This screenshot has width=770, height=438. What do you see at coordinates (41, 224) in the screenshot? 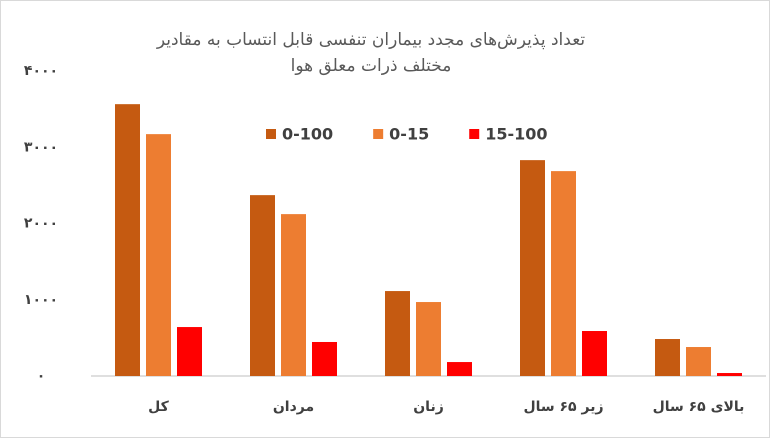
I see `y-tick-label: ۲۰۰۰` at bounding box center [41, 224].